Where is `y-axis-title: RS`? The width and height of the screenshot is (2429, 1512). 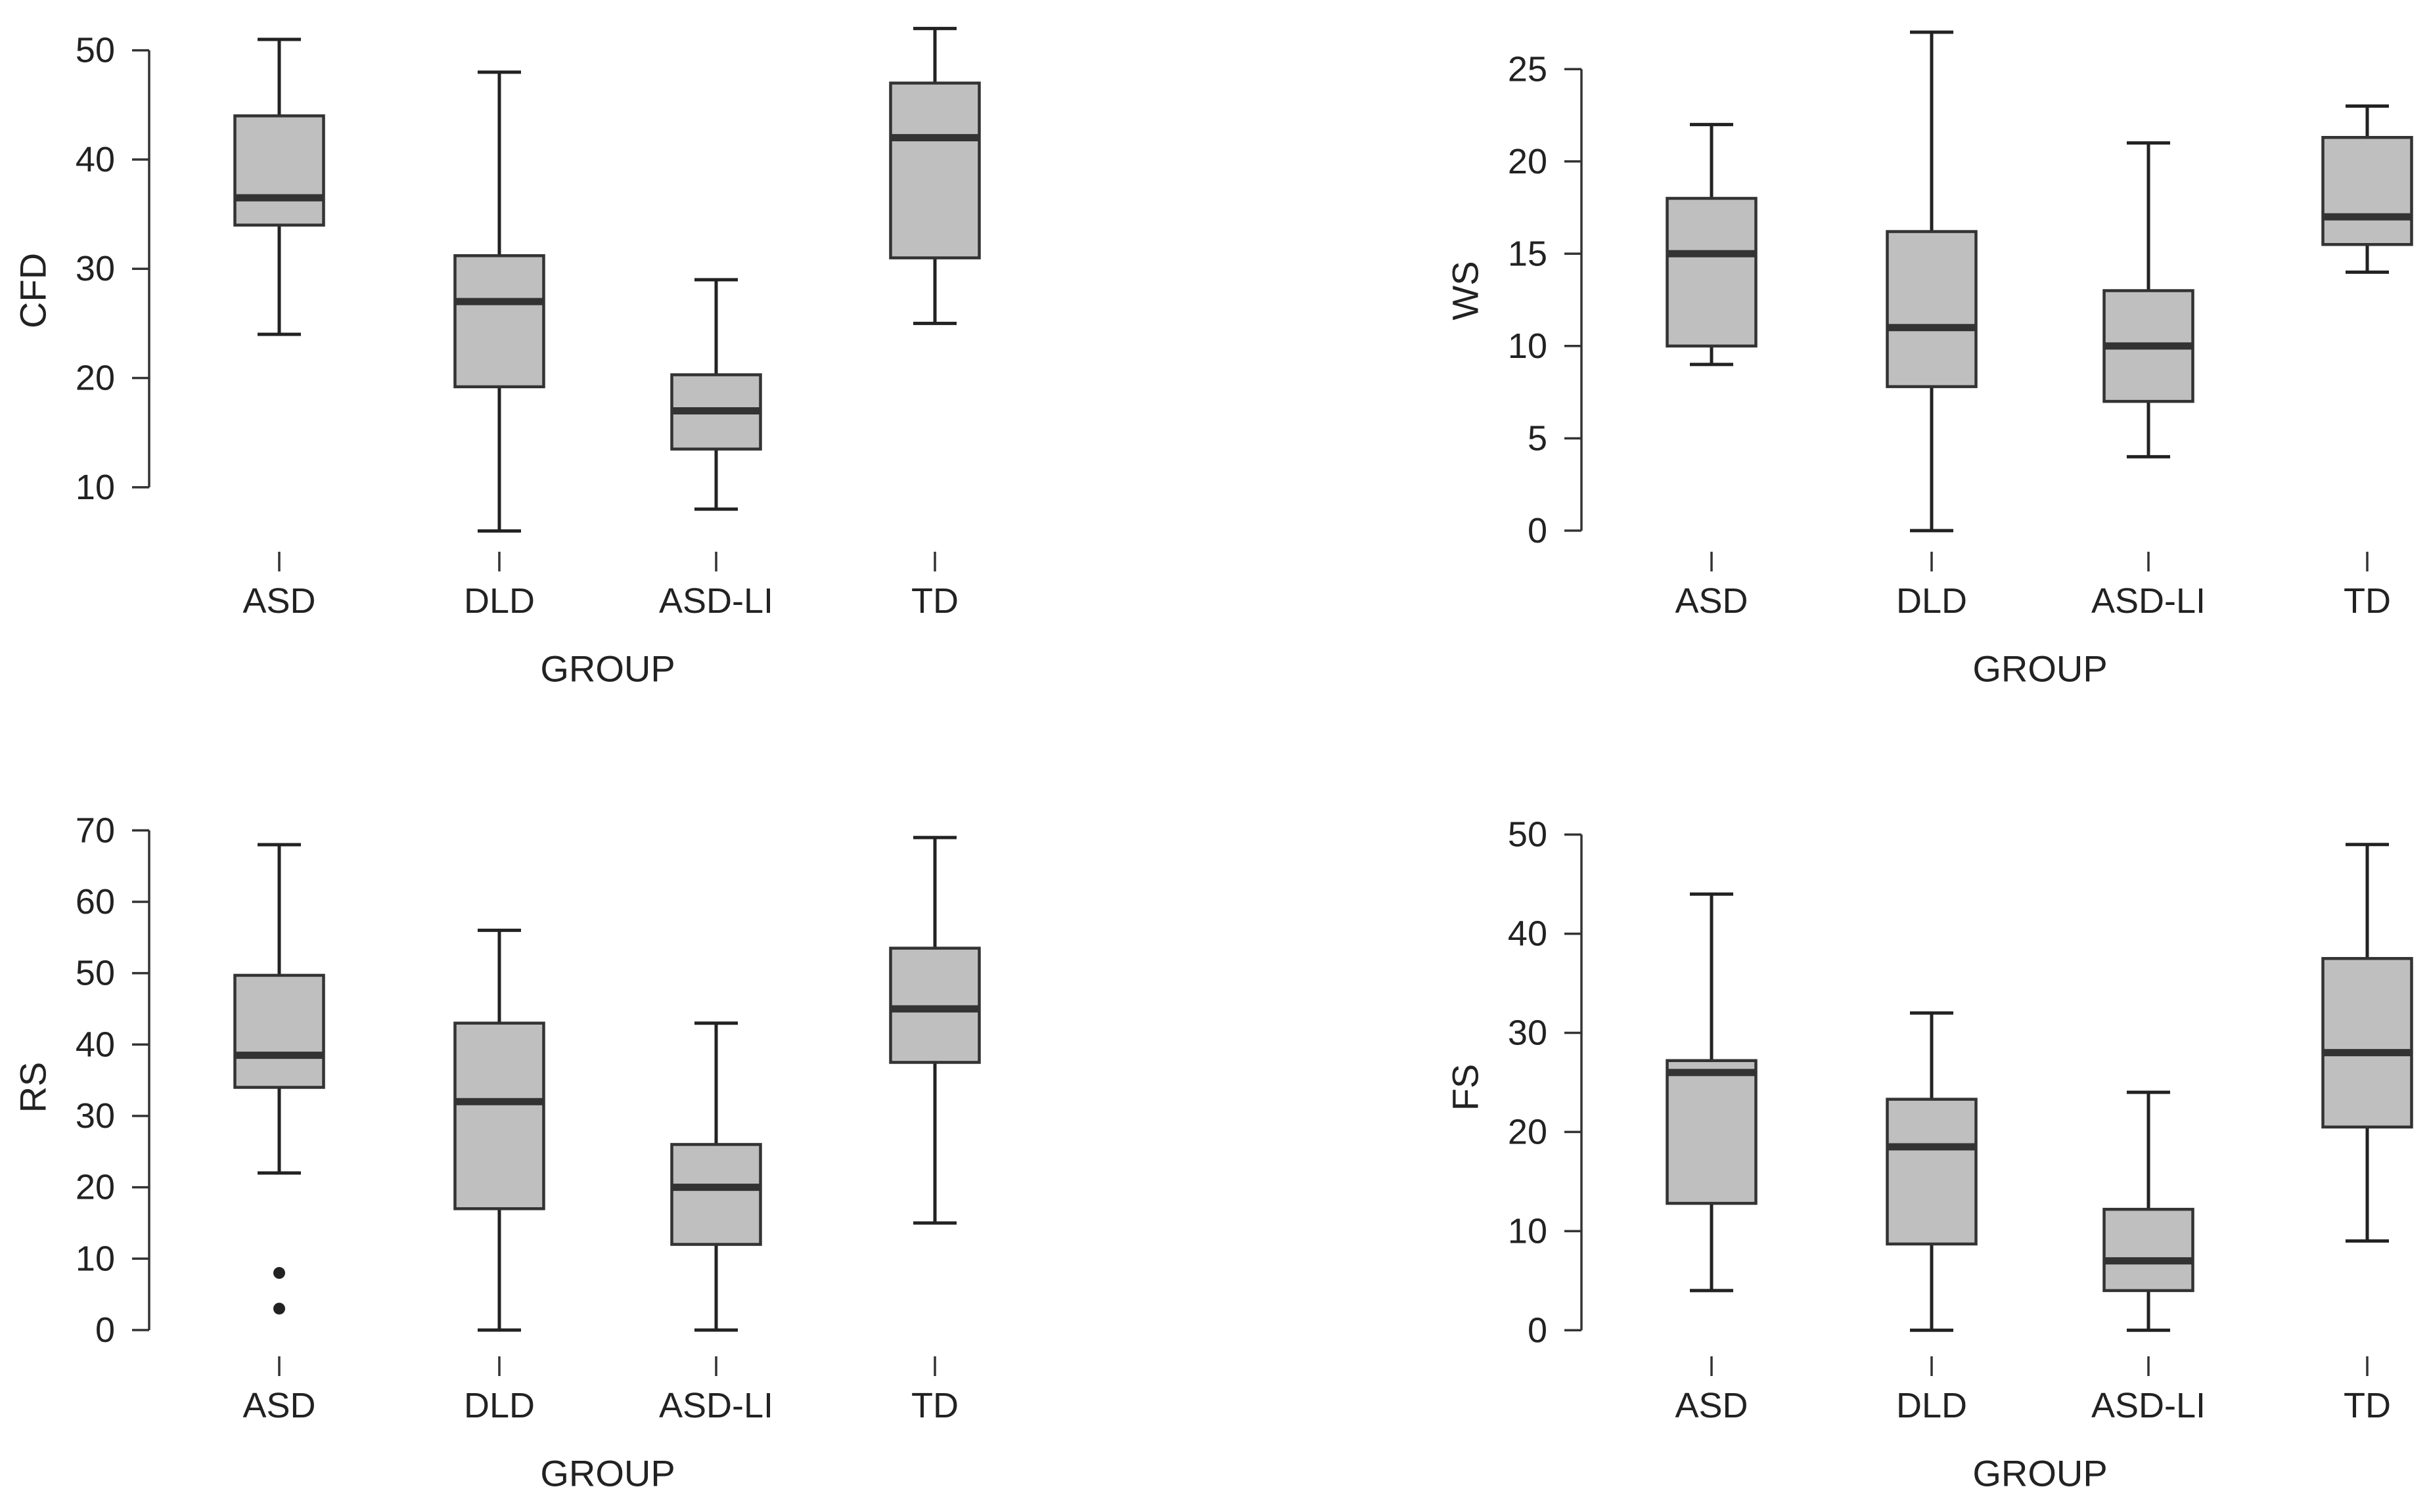
y-axis-title: RS is located at coordinates (33, 1087).